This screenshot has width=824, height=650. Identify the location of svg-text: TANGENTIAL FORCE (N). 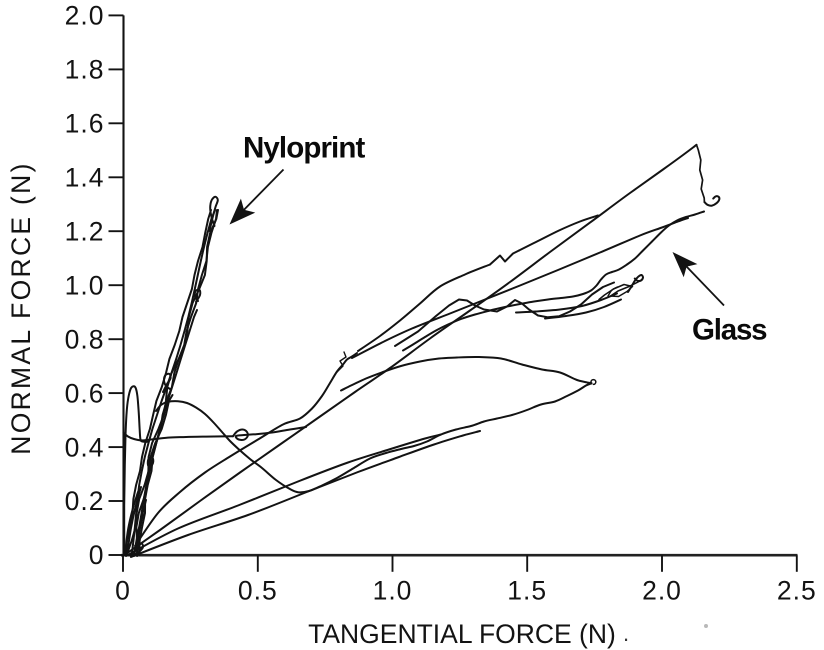
(462, 634).